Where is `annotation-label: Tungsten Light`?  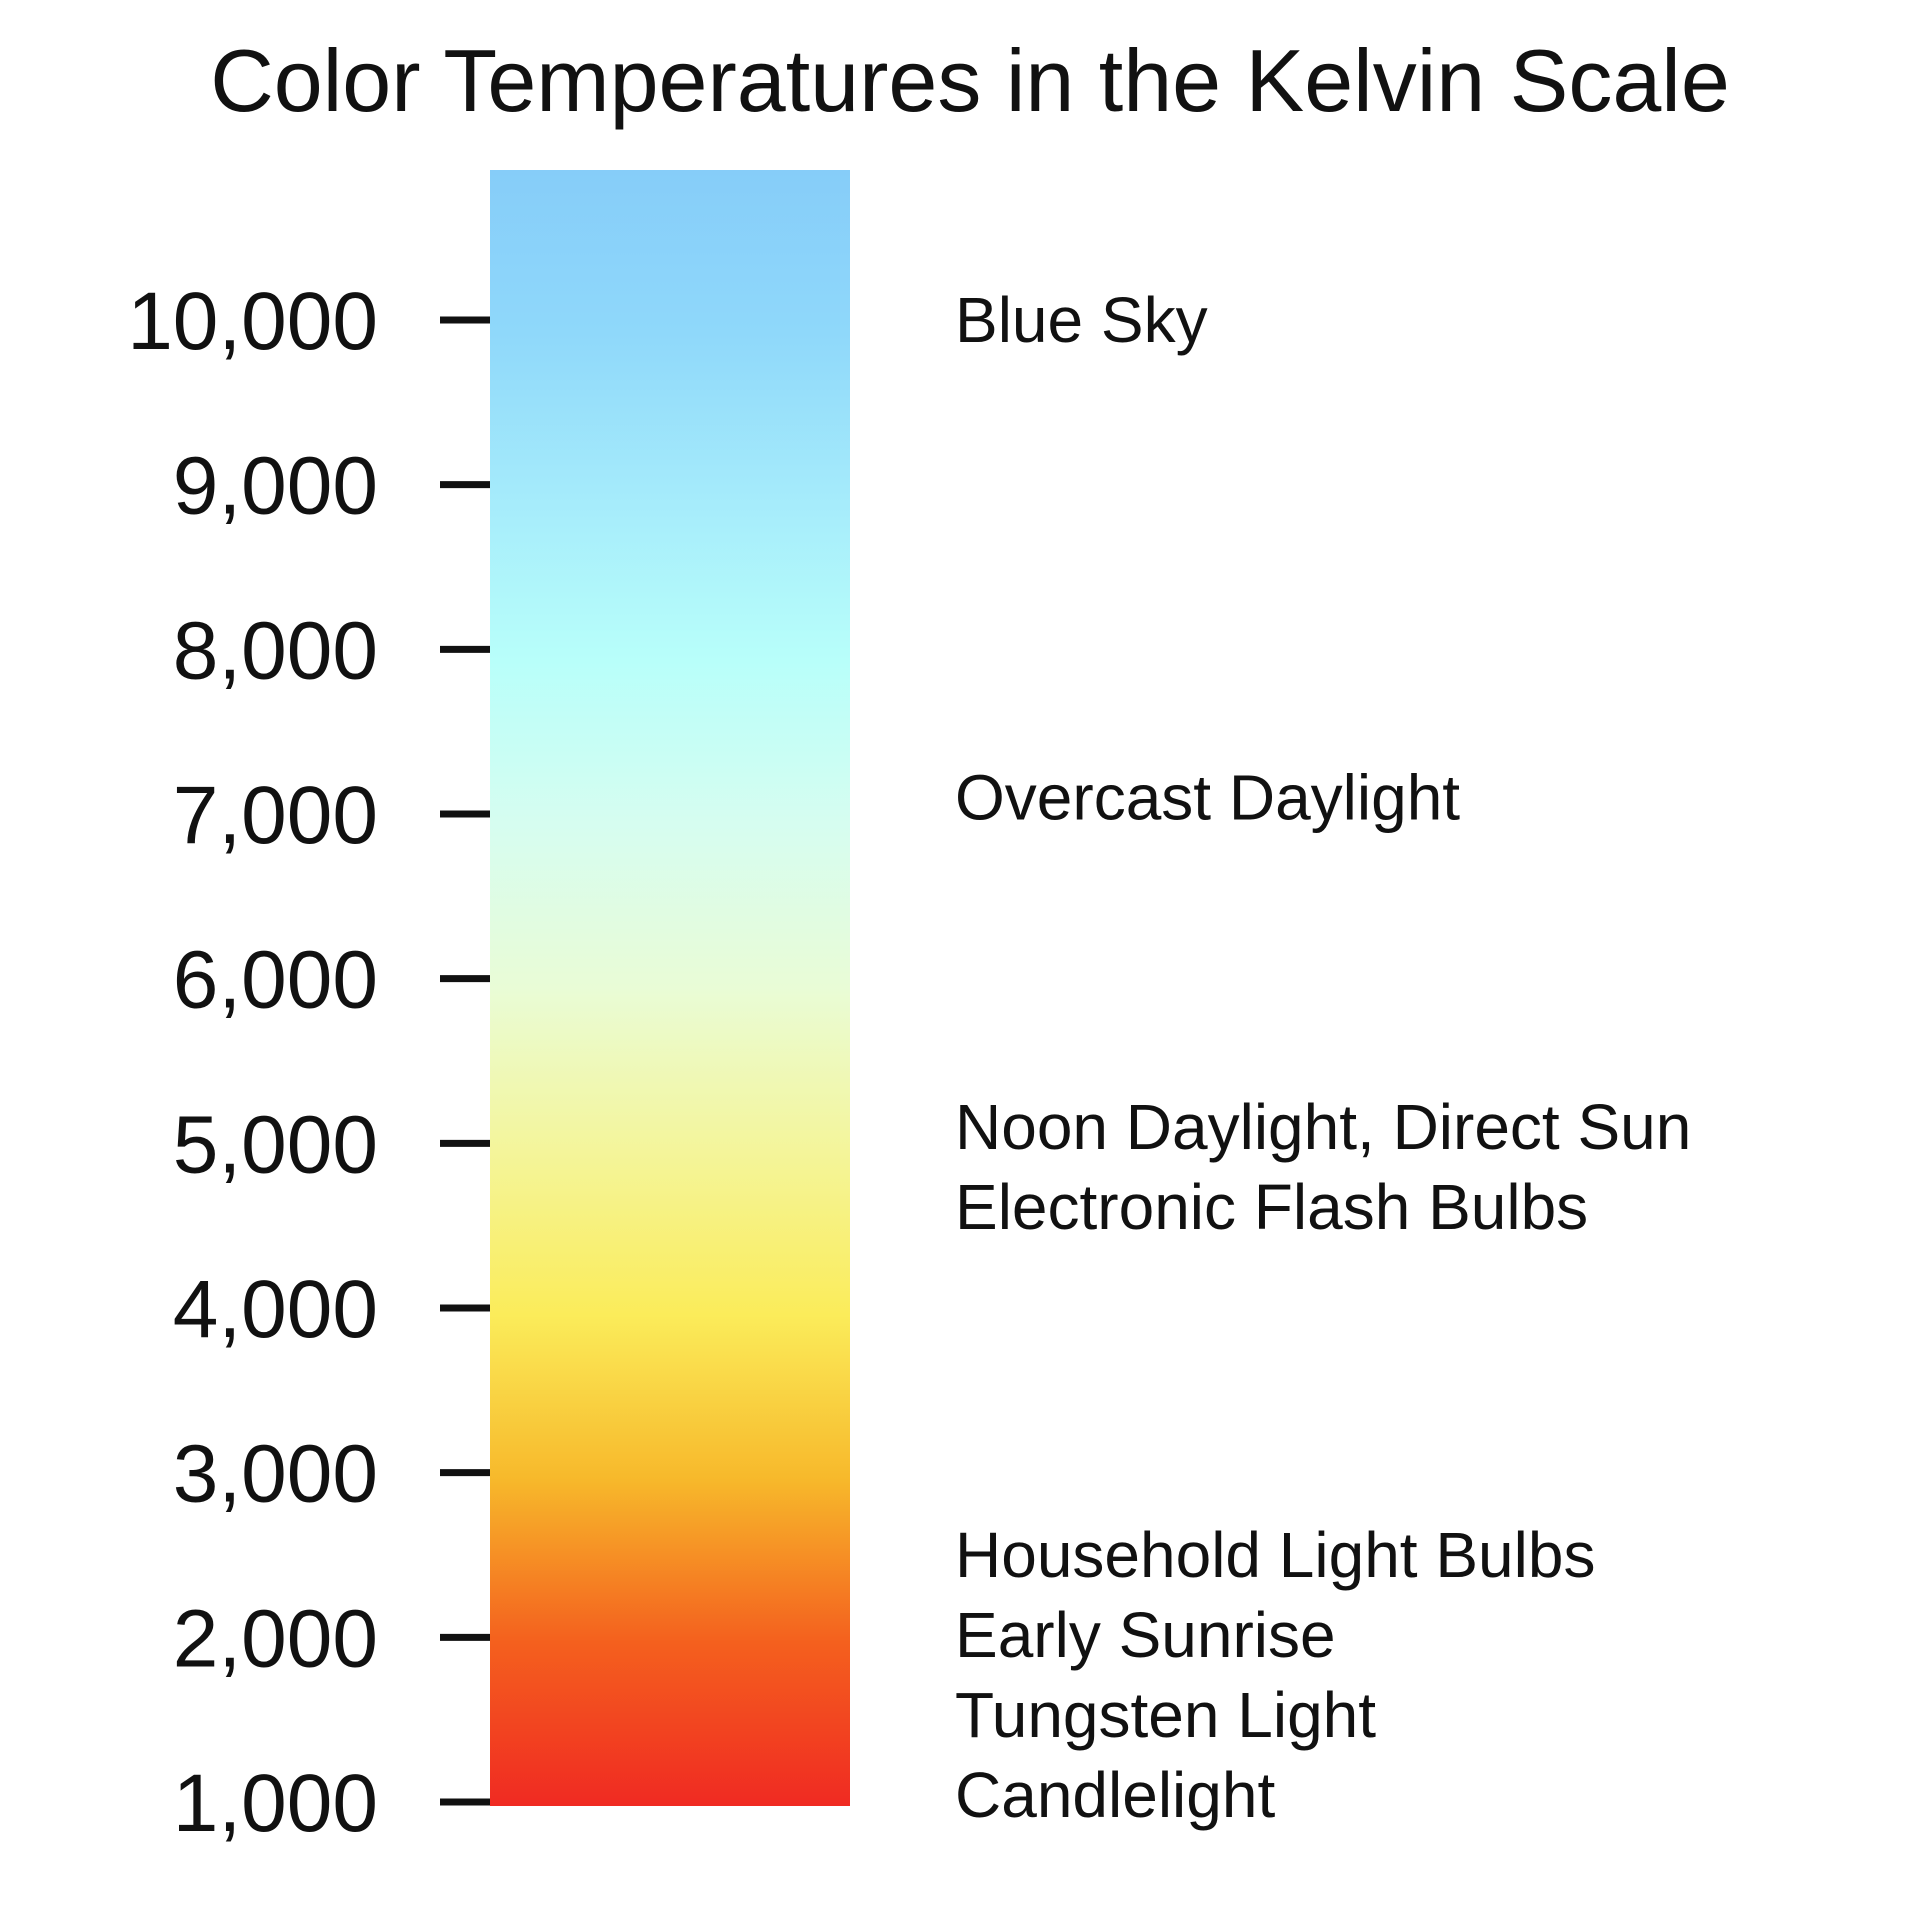 annotation-label: Tungsten Light is located at coordinates (1165, 1715).